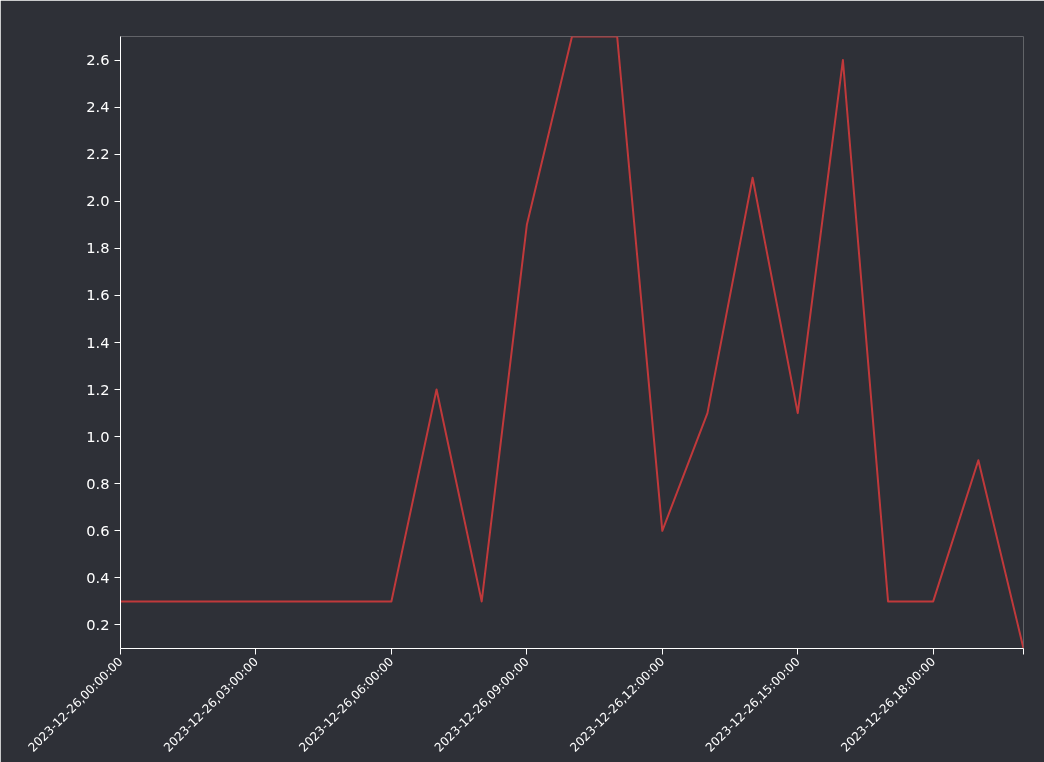 The image size is (1044, 762). Describe the element at coordinates (98, 389) in the screenshot. I see `y-tick-label: 1.2` at that location.